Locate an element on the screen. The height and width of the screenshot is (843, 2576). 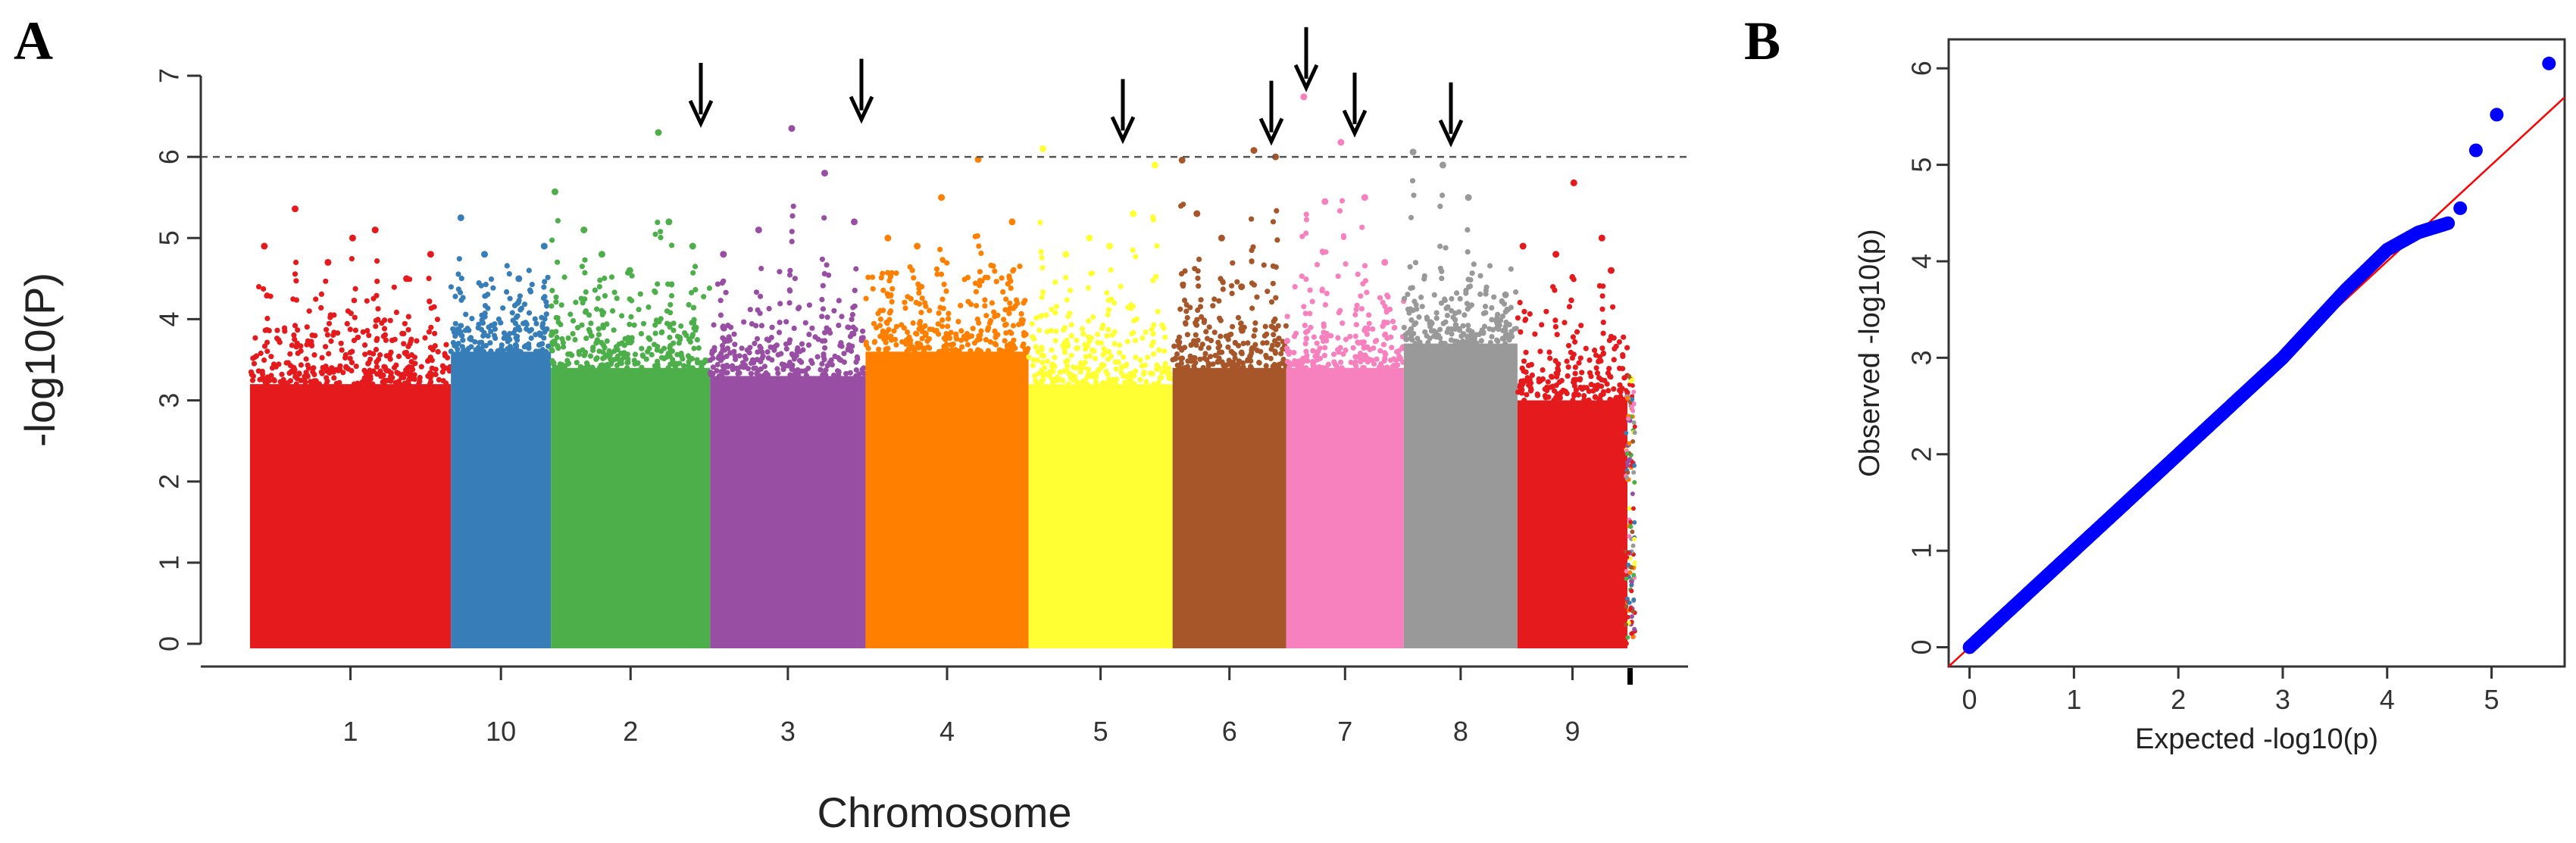
peak-point is located at coordinates (918, 246).